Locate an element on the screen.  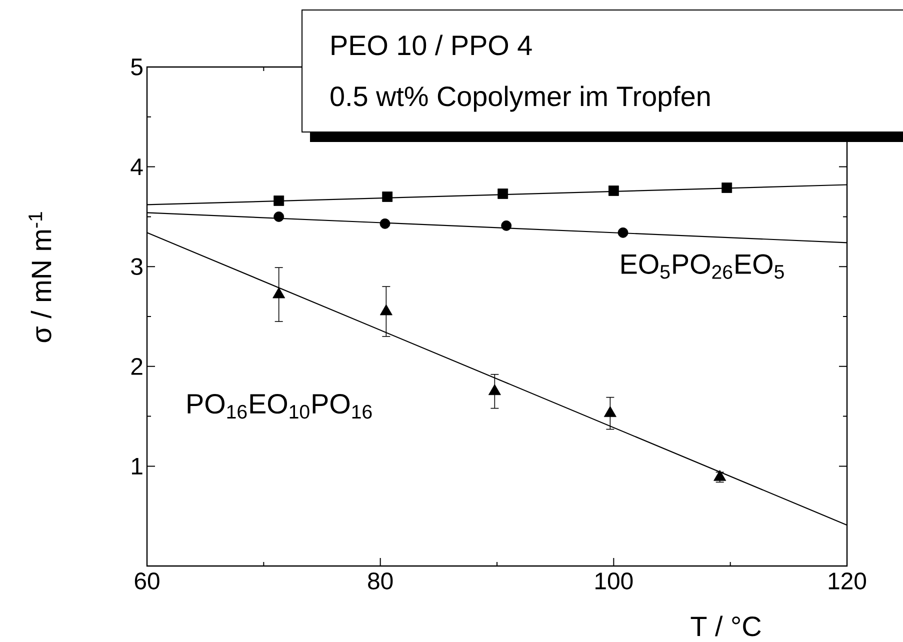
x-axis-title: T / °C is located at coordinates (725, 626).